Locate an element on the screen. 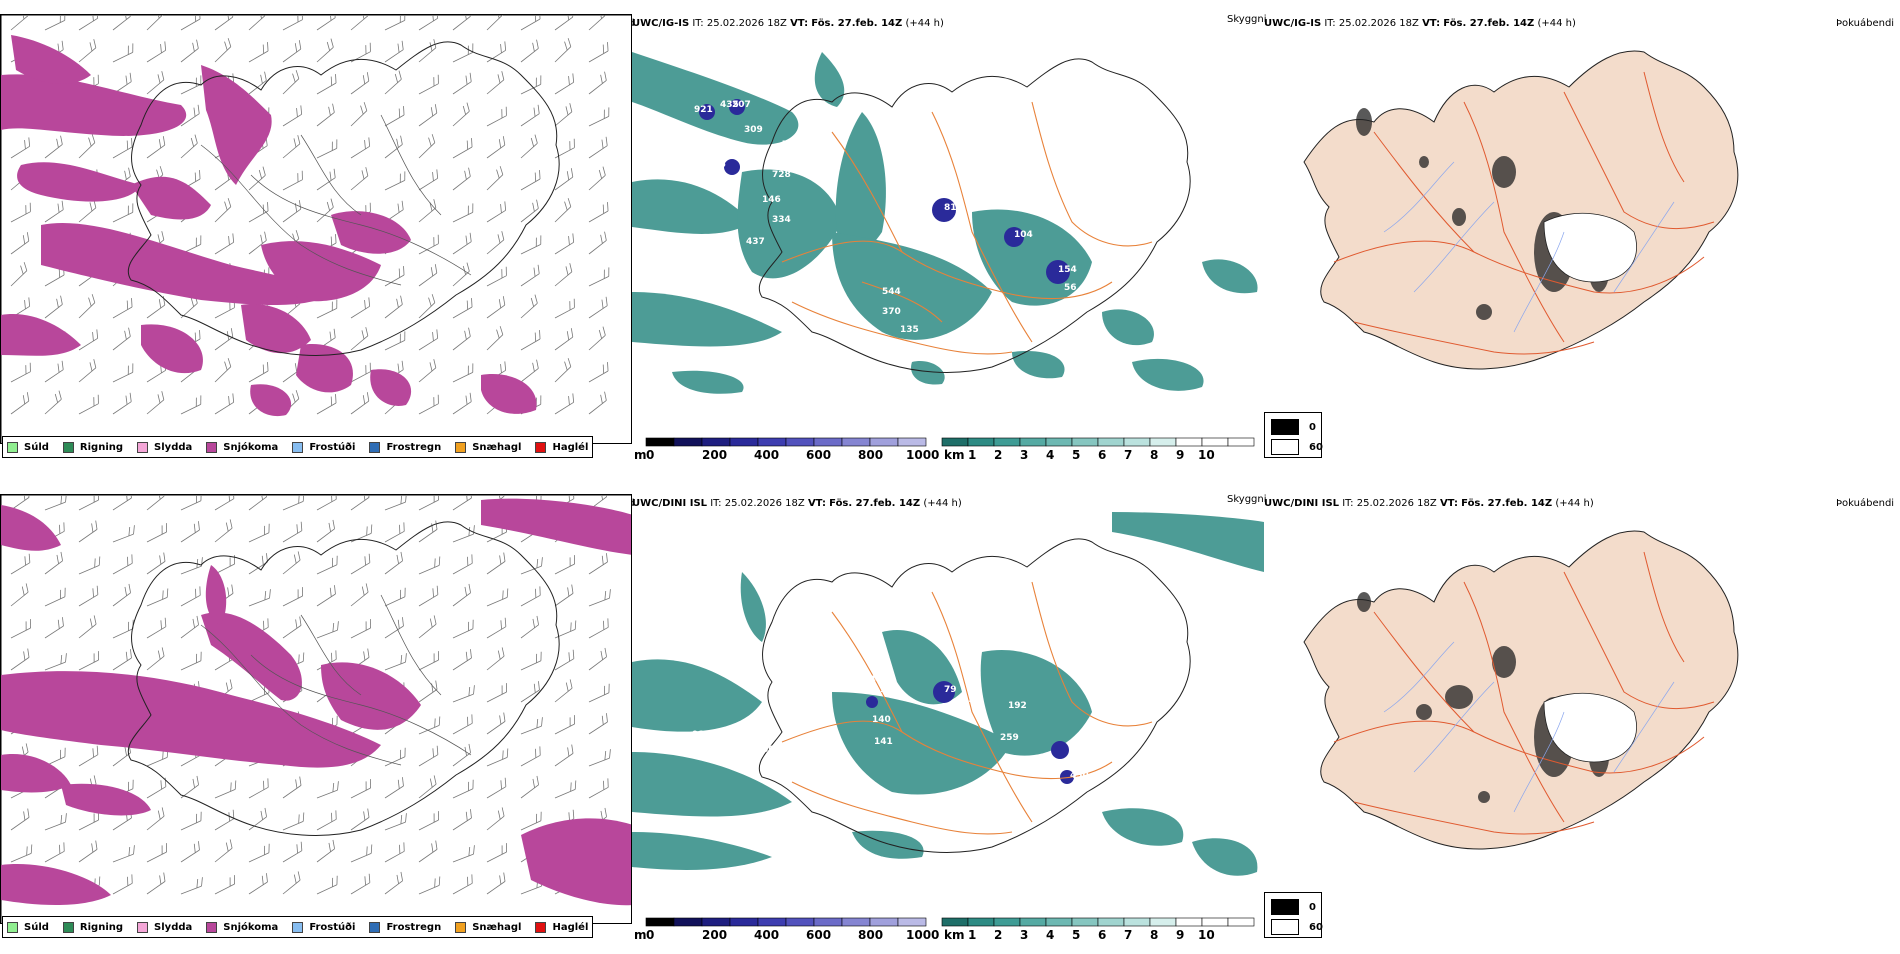  vis-value-label: 259 is located at coordinates (1009, 738).